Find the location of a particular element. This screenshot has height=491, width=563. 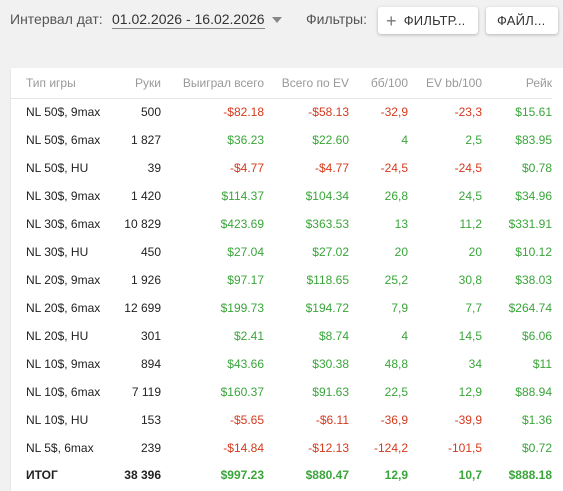

cell-rake: $10.12 is located at coordinates (533, 252).